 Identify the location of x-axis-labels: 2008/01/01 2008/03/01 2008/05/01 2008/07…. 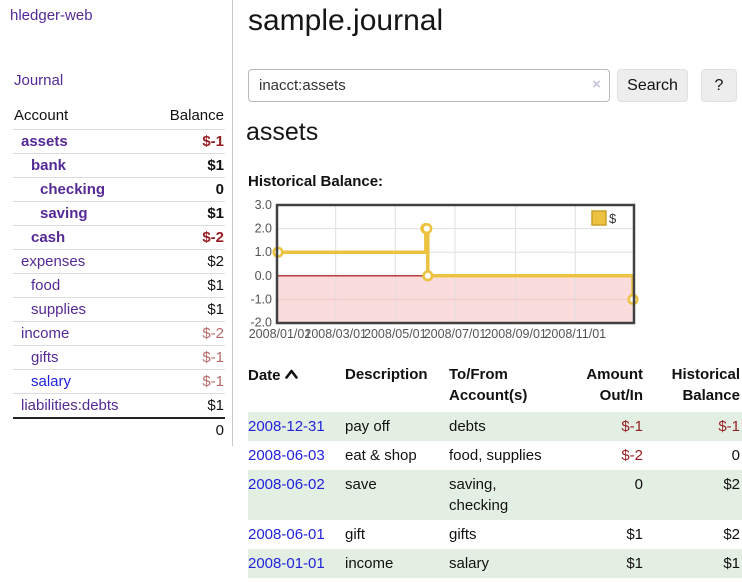
(427, 334).